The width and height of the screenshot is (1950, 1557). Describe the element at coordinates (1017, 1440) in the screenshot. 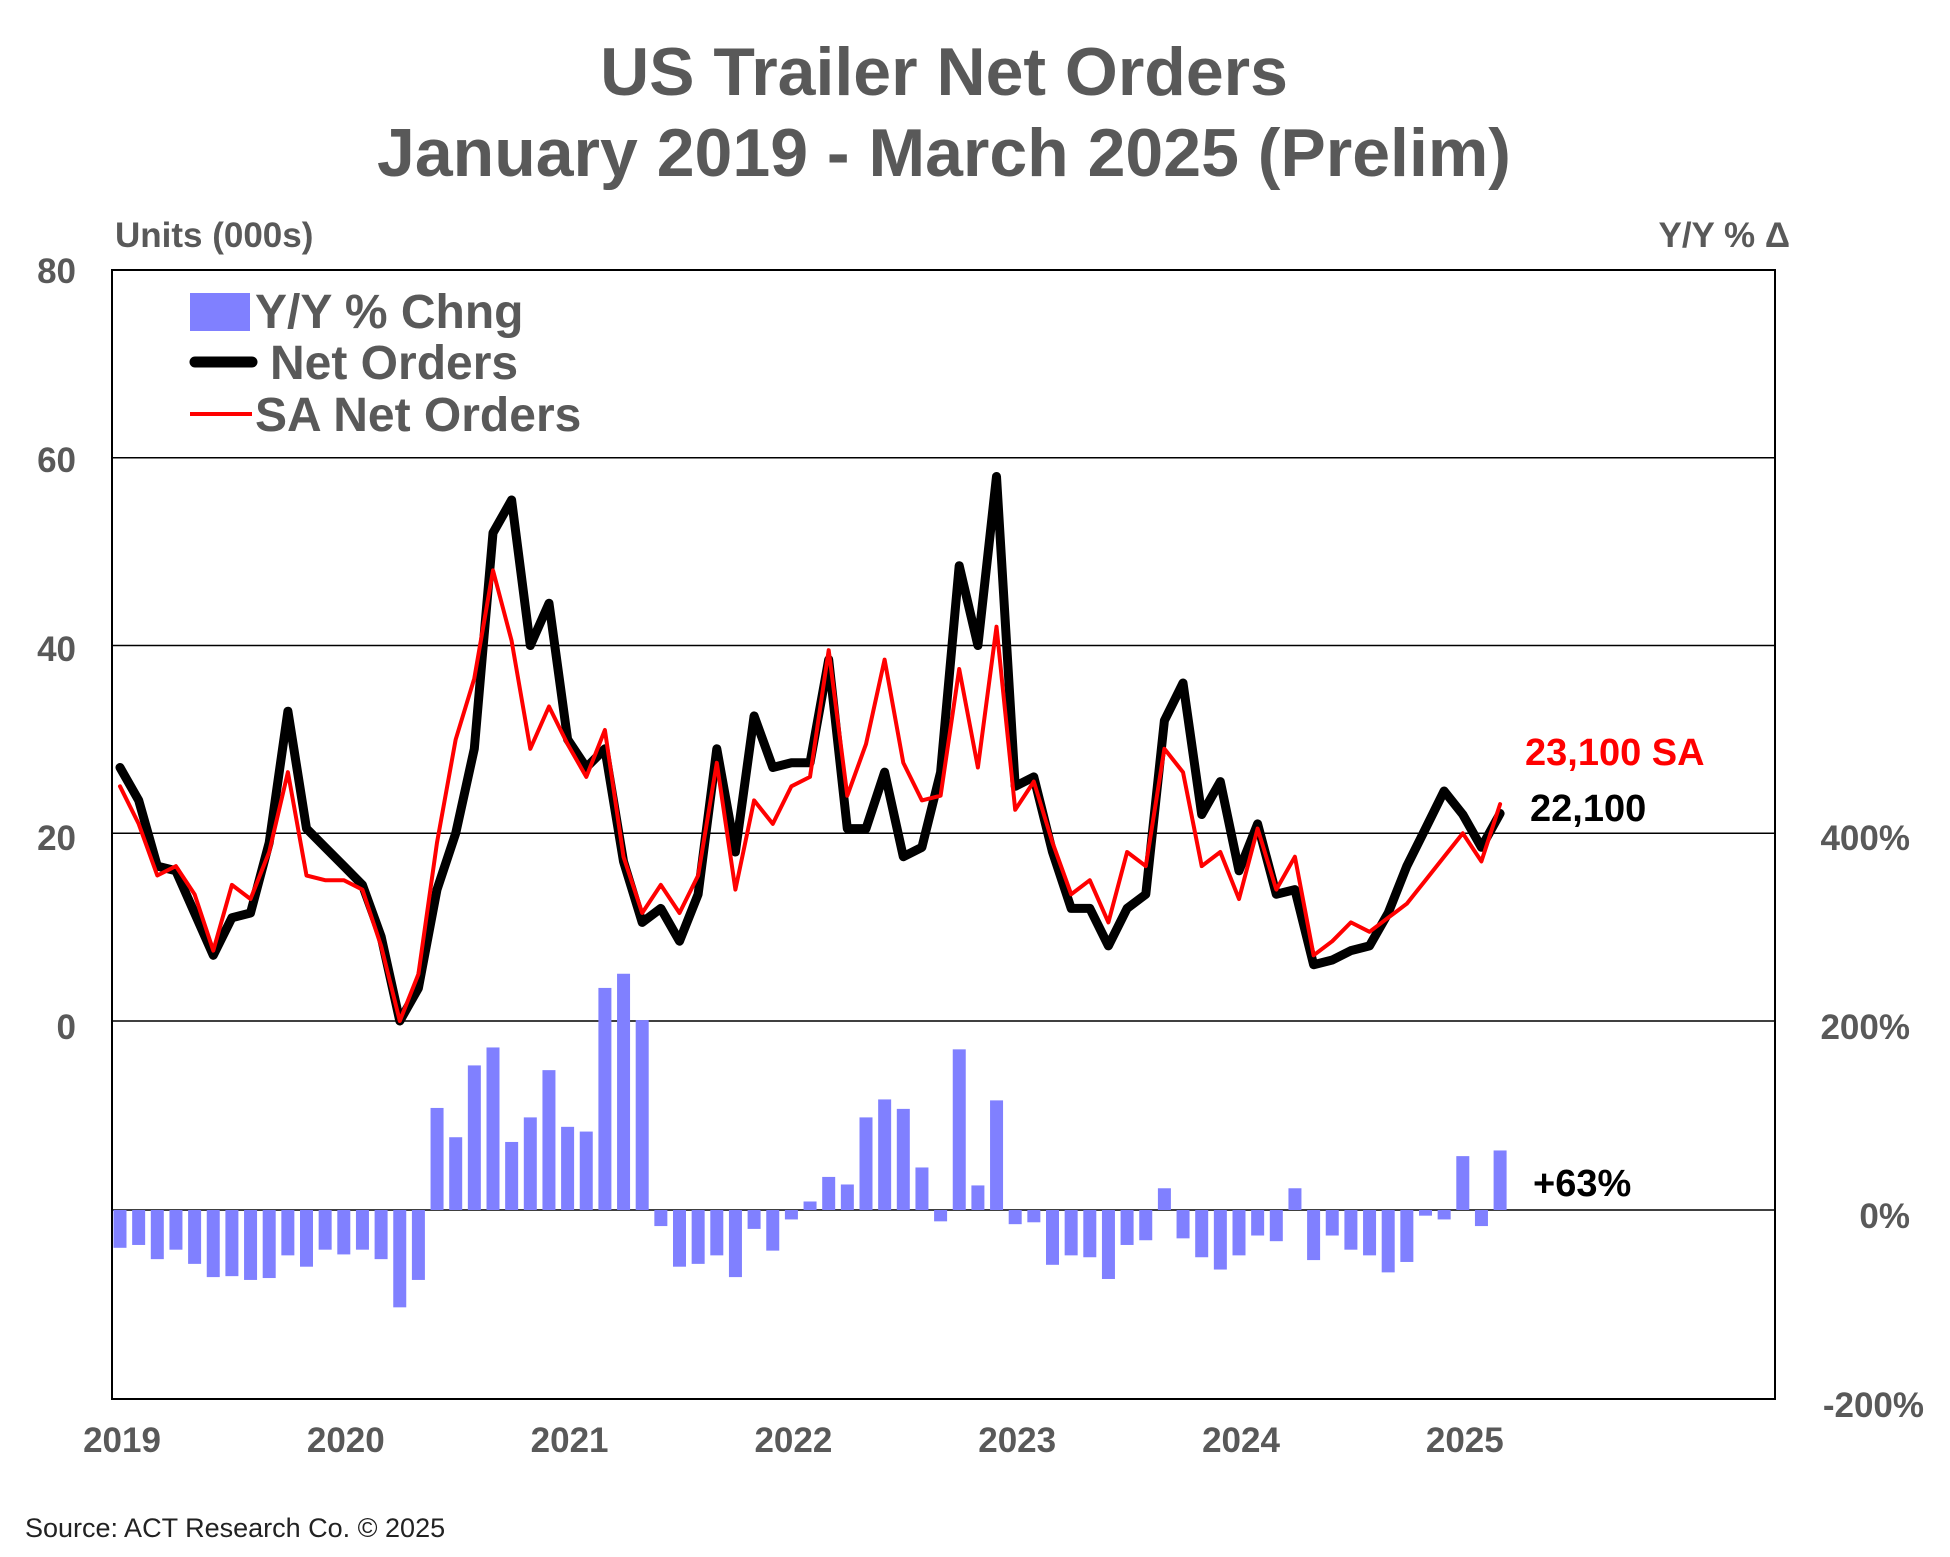

I see `x-tick-label: 2023` at that location.